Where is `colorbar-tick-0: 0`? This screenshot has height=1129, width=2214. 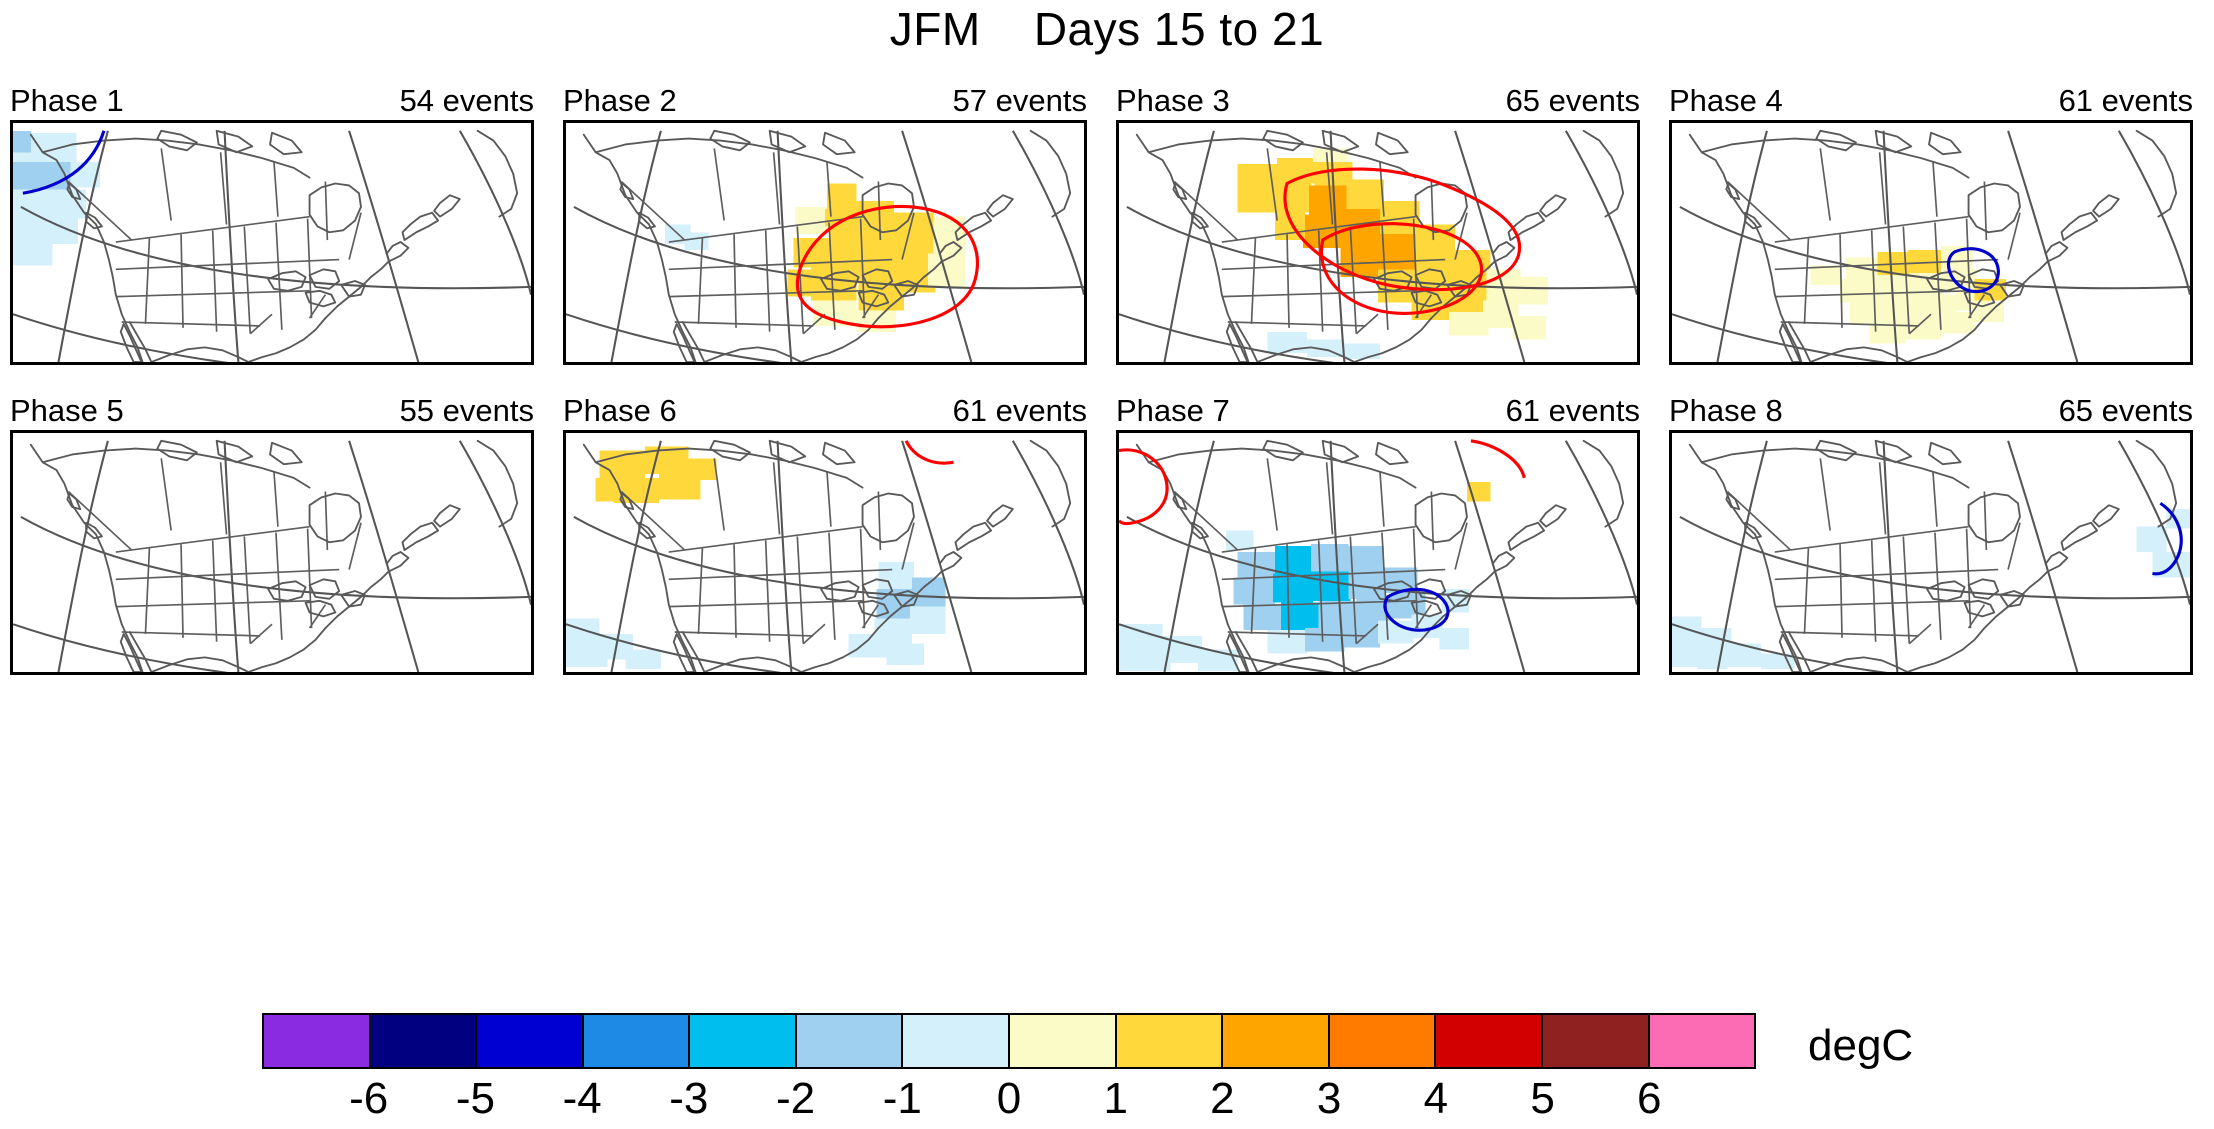 colorbar-tick-0: 0 is located at coordinates (1009, 1098).